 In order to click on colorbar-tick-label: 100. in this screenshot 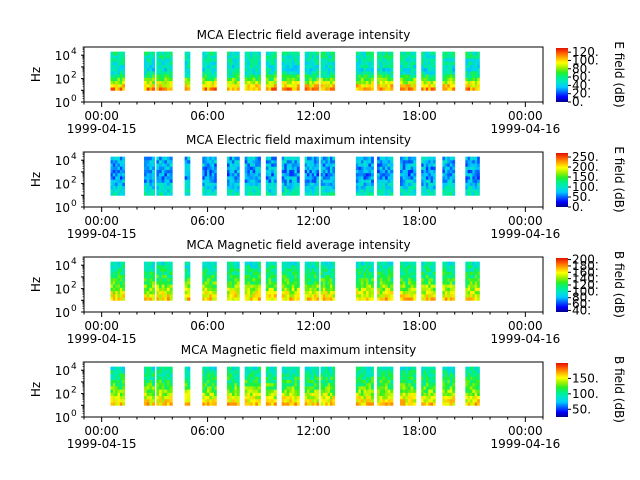, I will do `click(585, 291)`.